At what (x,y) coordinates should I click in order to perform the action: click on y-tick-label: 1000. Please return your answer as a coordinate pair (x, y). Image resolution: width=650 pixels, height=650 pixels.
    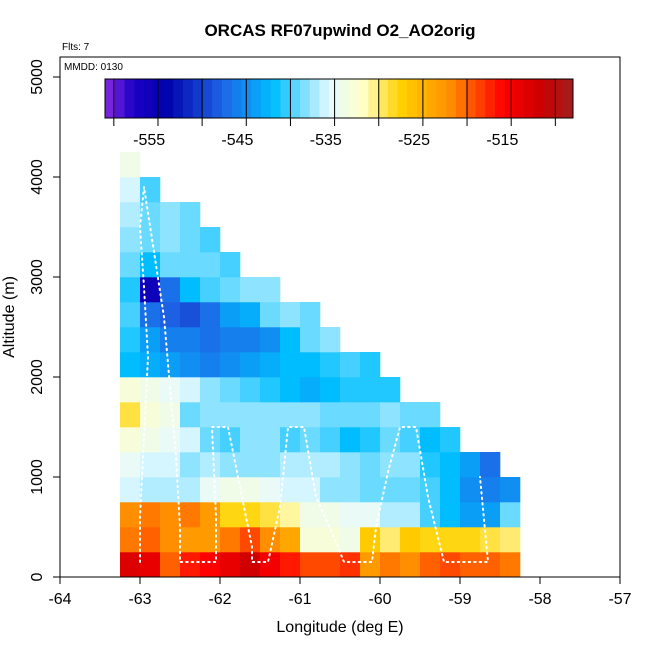
    Looking at the image, I should click on (37, 477).